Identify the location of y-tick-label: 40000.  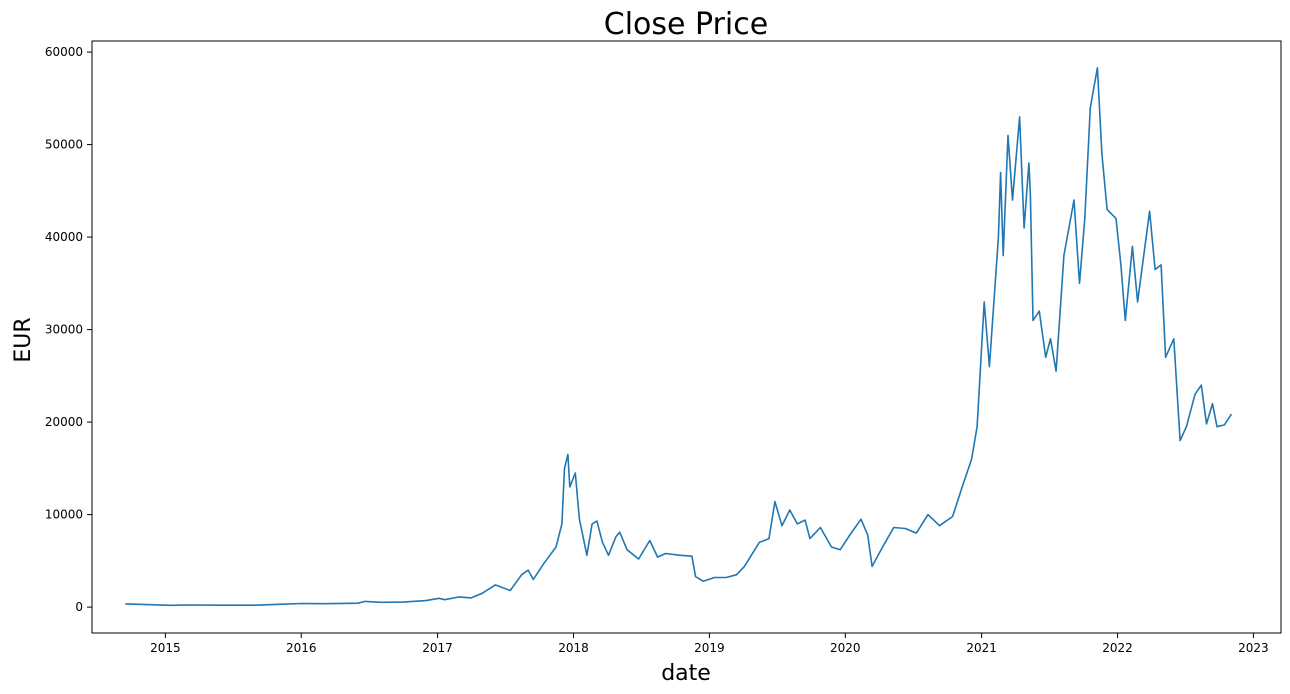
(64, 237).